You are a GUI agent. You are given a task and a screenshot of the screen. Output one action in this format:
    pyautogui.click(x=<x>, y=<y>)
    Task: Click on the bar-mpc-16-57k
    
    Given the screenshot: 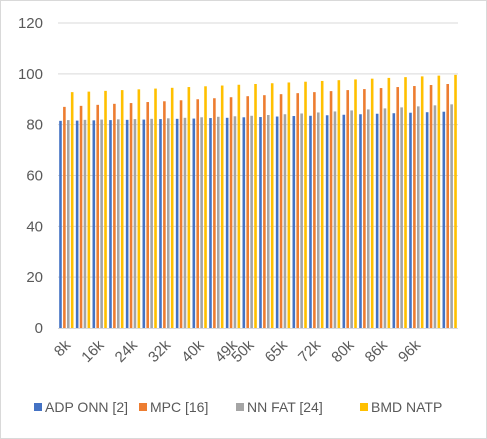 What is the action you would take?
    pyautogui.click(x=264, y=211)
    